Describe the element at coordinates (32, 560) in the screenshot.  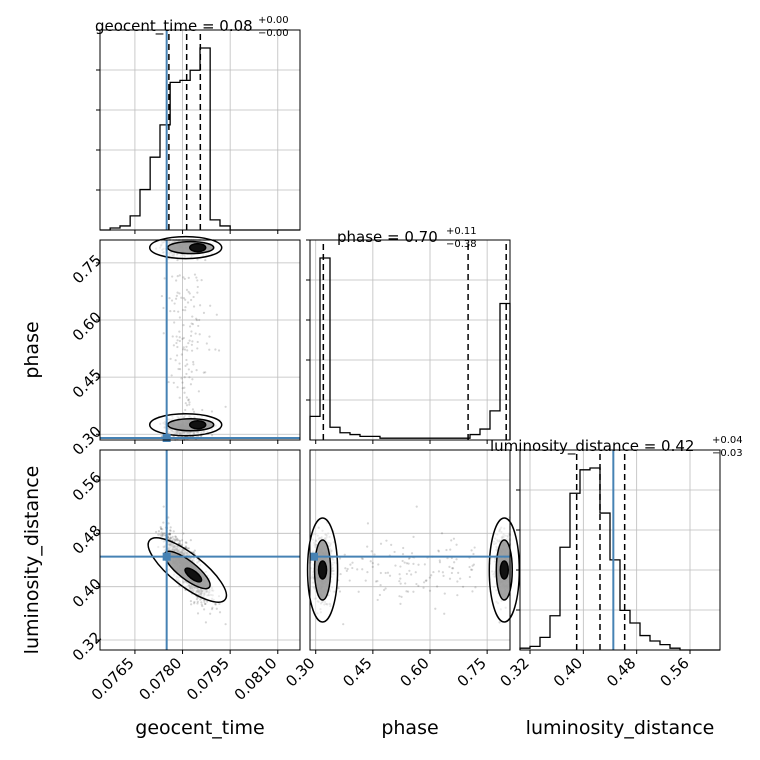
I see `y-axis-label-luminosity-distance: luminosity_distance` at that location.